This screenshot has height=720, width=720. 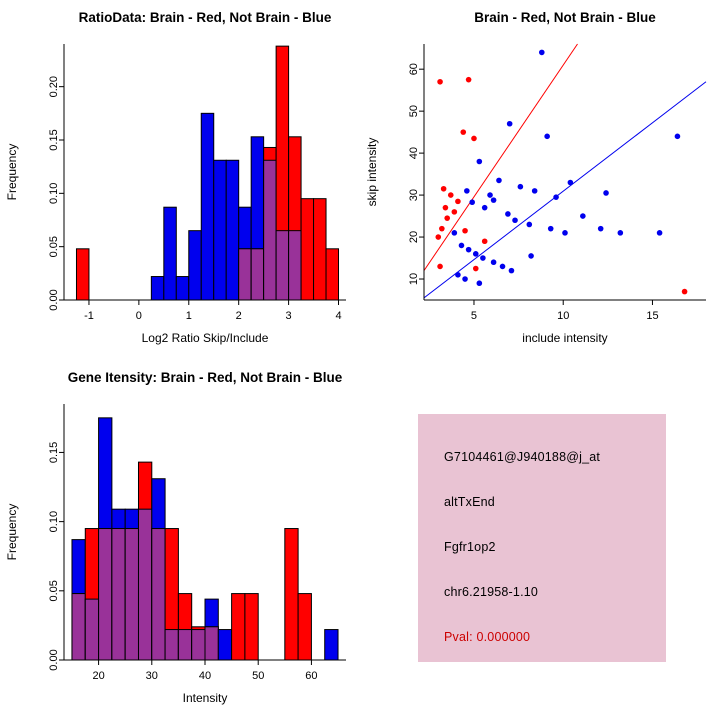 I want to click on chart-title: RatioData: Brain - Red, Not Brain - Blue, so click(x=205, y=17).